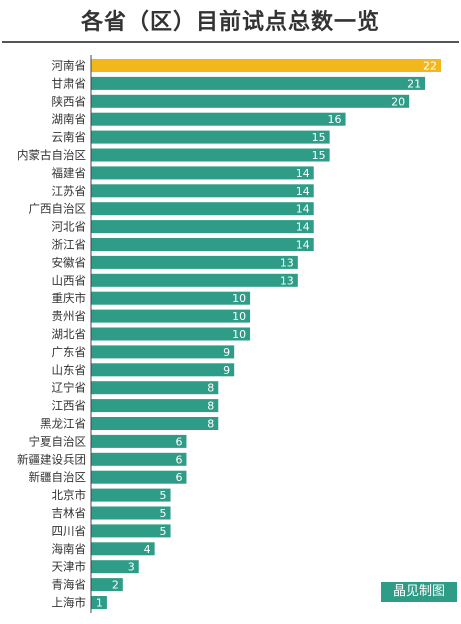 Image resolution: width=461 pixels, height=624 pixels. I want to click on category-label: 江西省, so click(69, 406).